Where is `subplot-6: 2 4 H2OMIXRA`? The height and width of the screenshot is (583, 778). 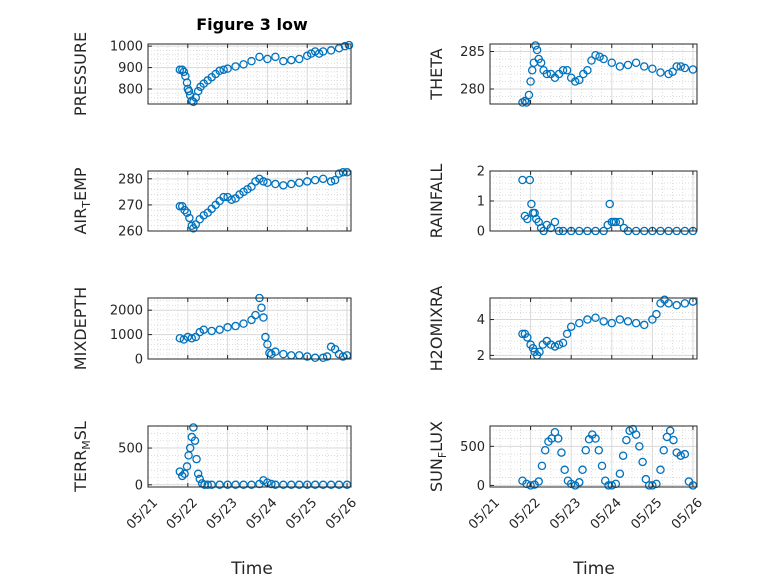
subplot-6: 2 4 H2OMIXRA is located at coordinates (562, 328).